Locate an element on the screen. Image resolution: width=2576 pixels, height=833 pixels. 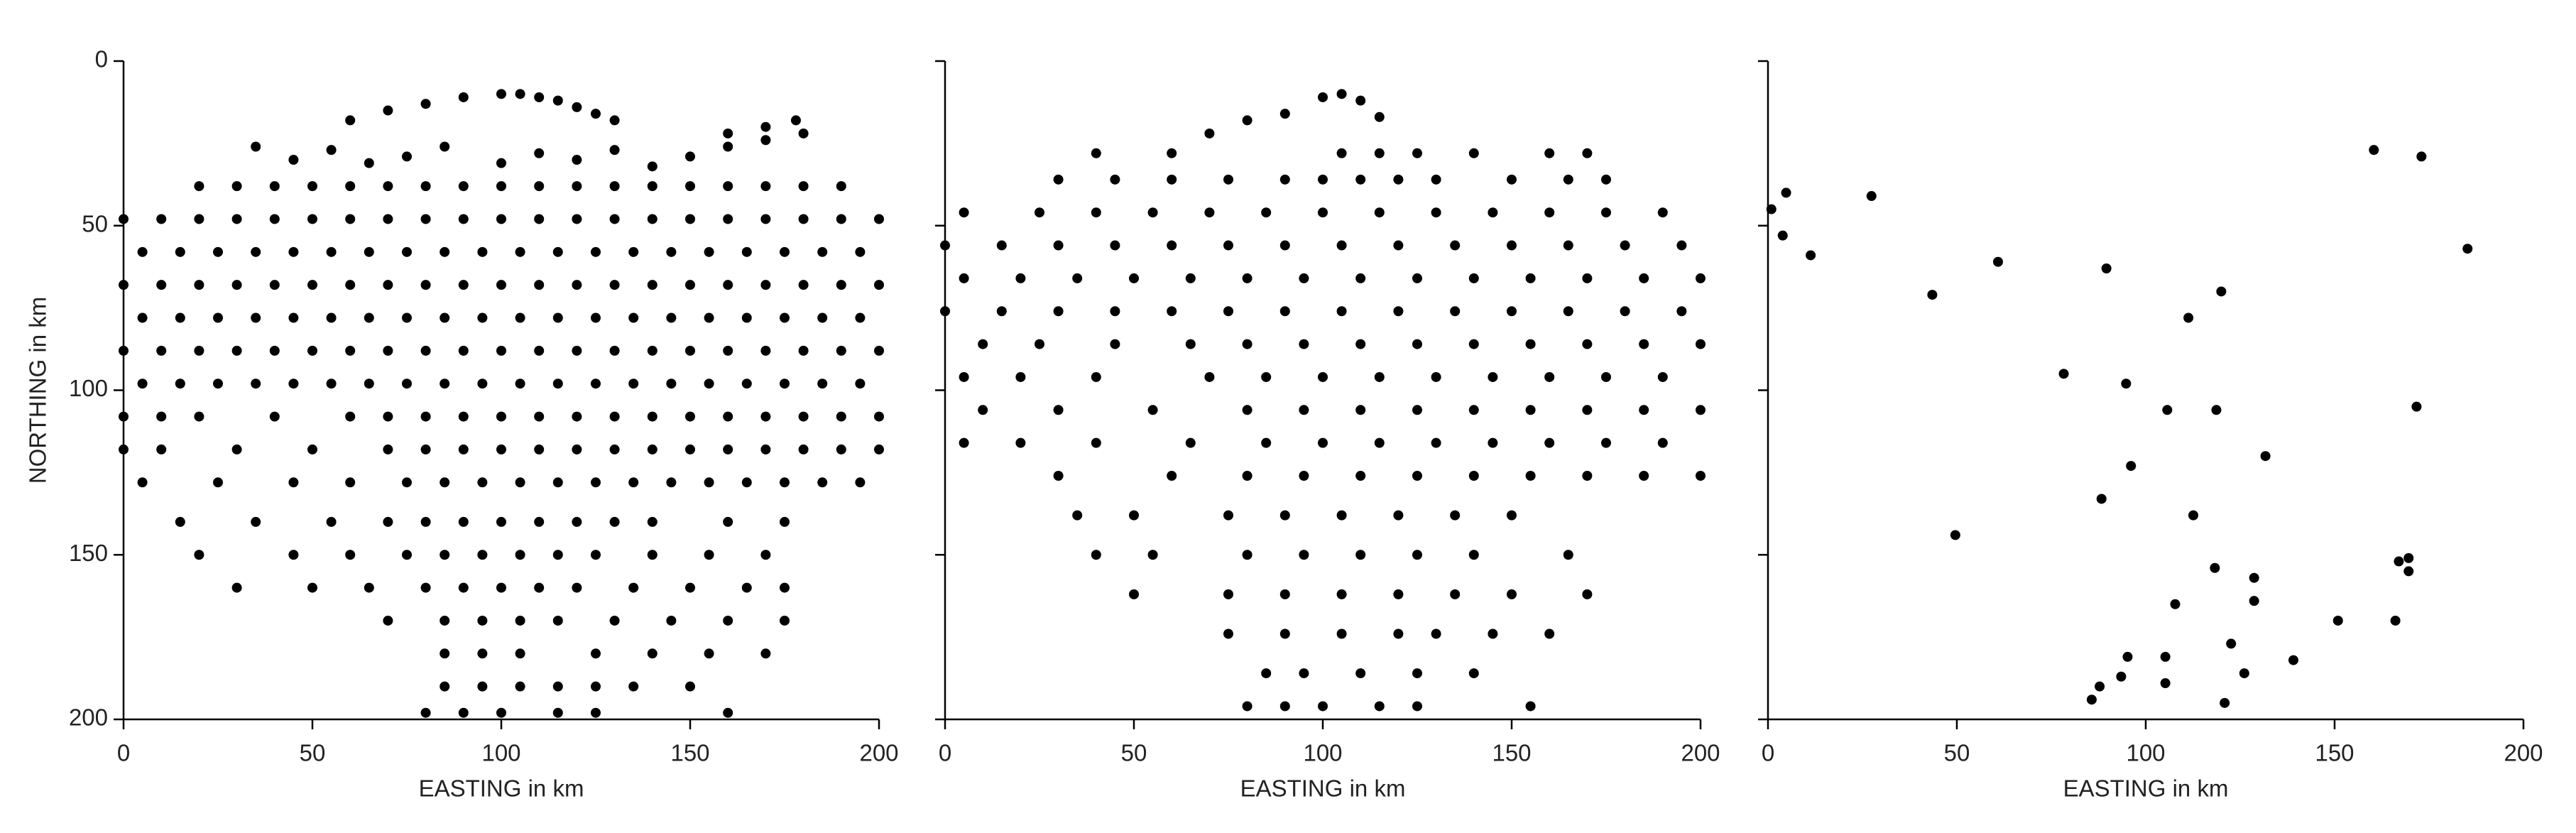
x-tick-label: 150 is located at coordinates (689, 753).